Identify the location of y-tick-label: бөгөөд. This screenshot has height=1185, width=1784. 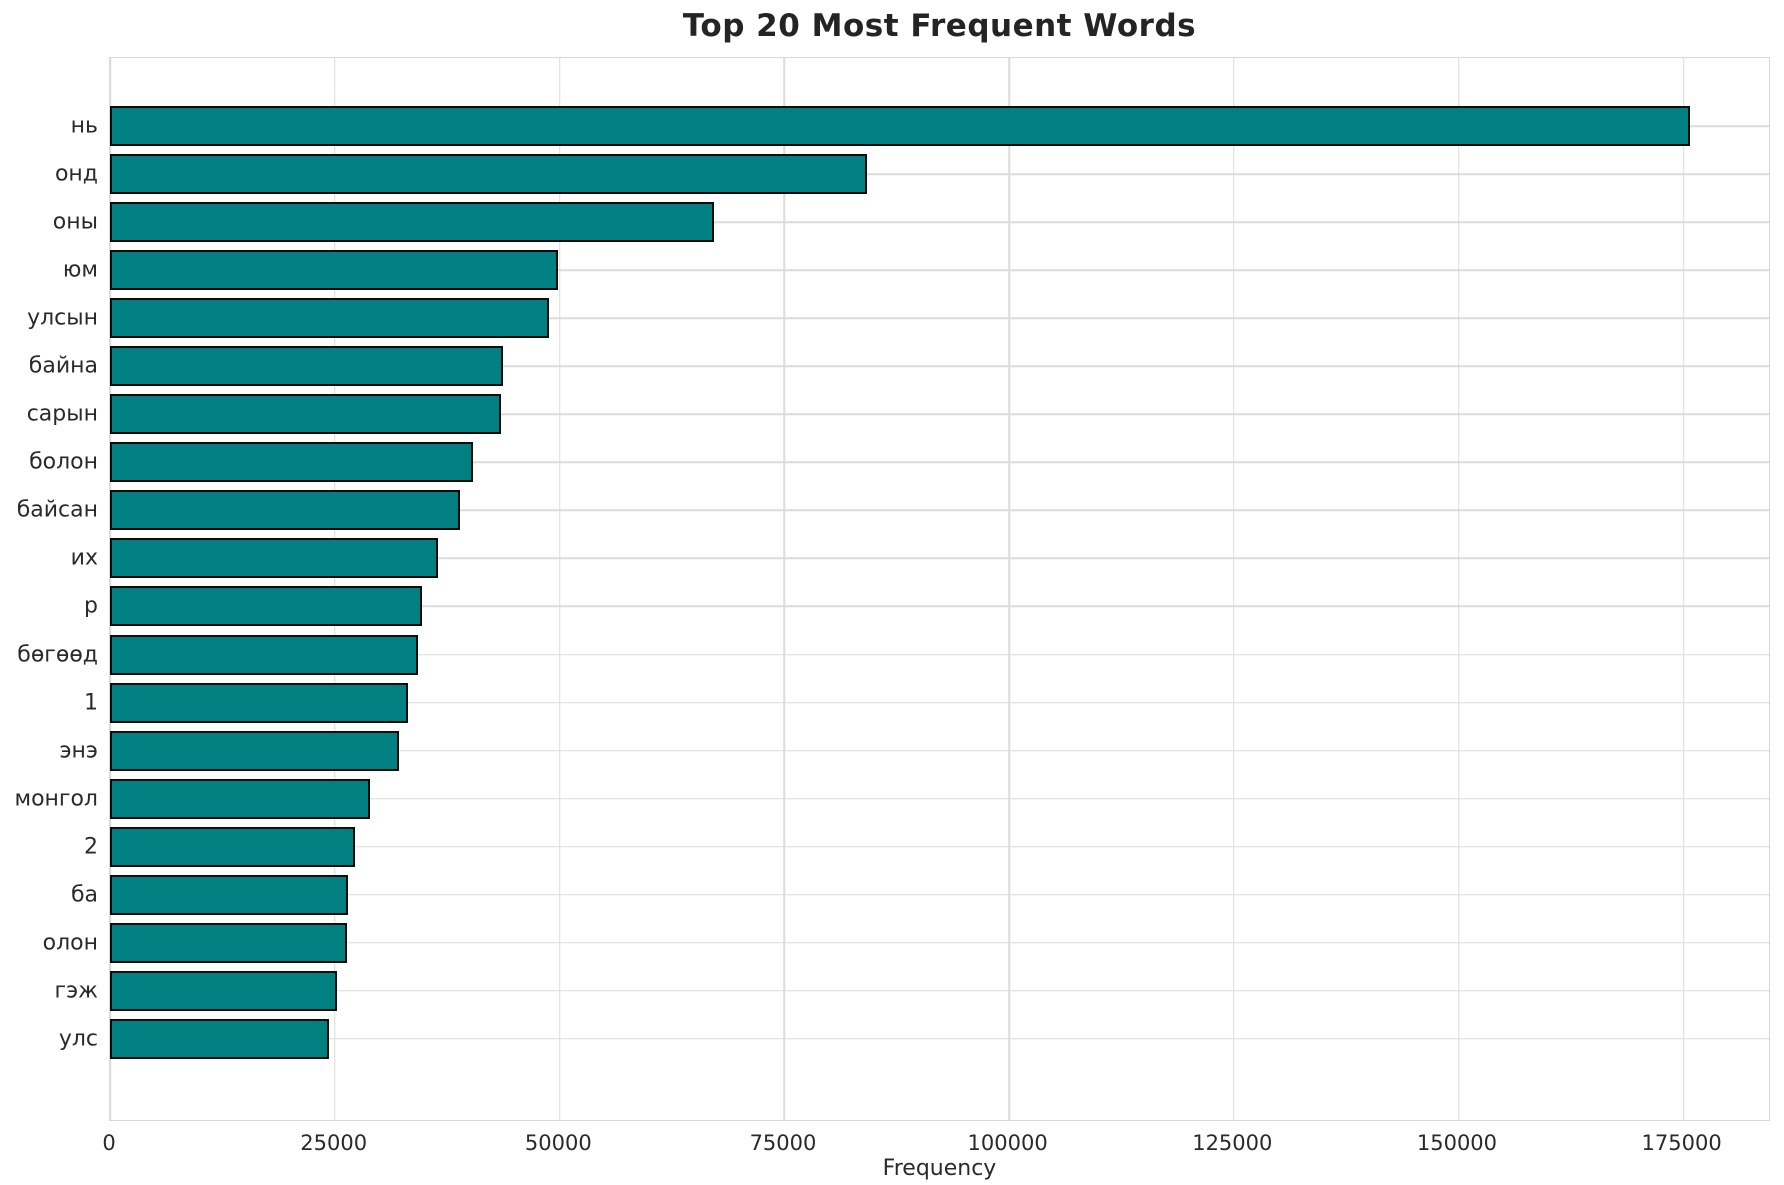
(57, 655).